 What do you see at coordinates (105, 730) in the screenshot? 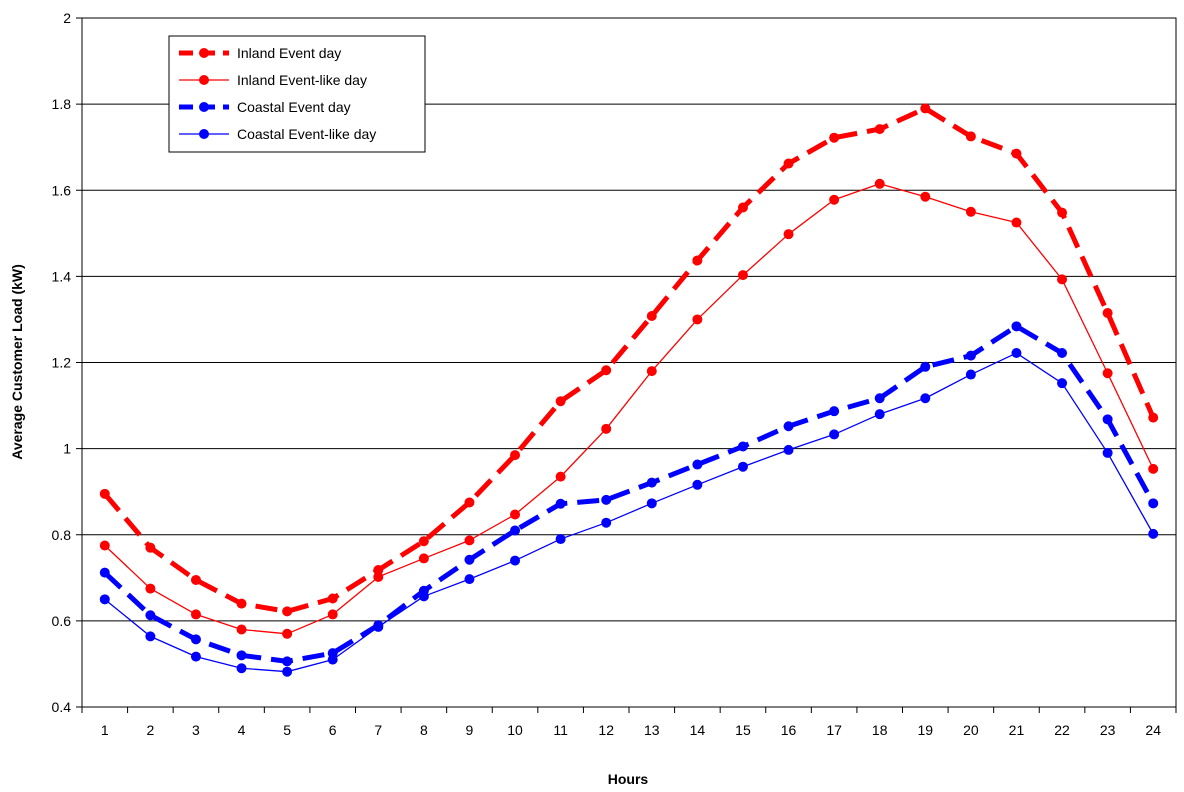
I see `x-tick-label: 1` at bounding box center [105, 730].